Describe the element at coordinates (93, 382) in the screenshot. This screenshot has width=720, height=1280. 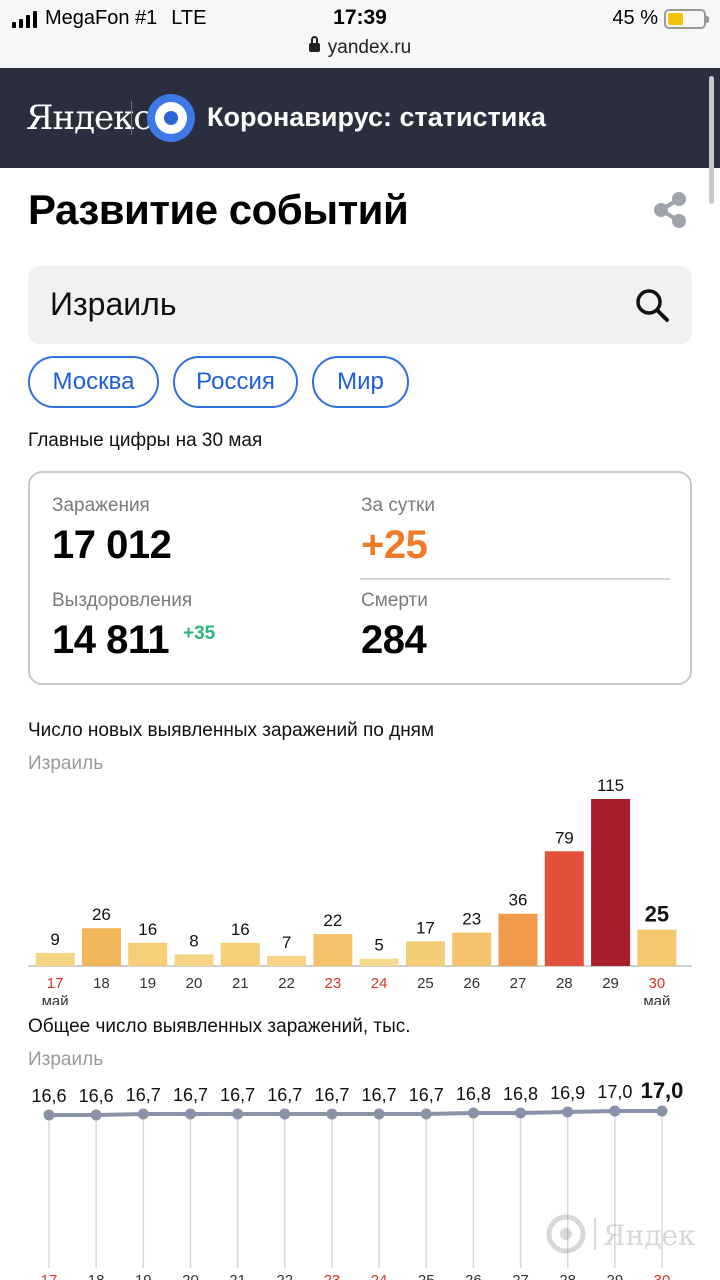
I see `chip-moscow: Москва` at that location.